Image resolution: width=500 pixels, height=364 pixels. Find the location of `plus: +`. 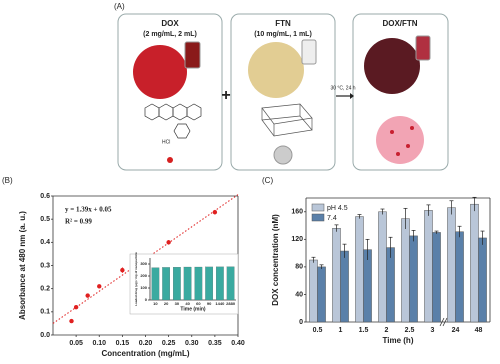

plus: + is located at coordinates (225, 95).